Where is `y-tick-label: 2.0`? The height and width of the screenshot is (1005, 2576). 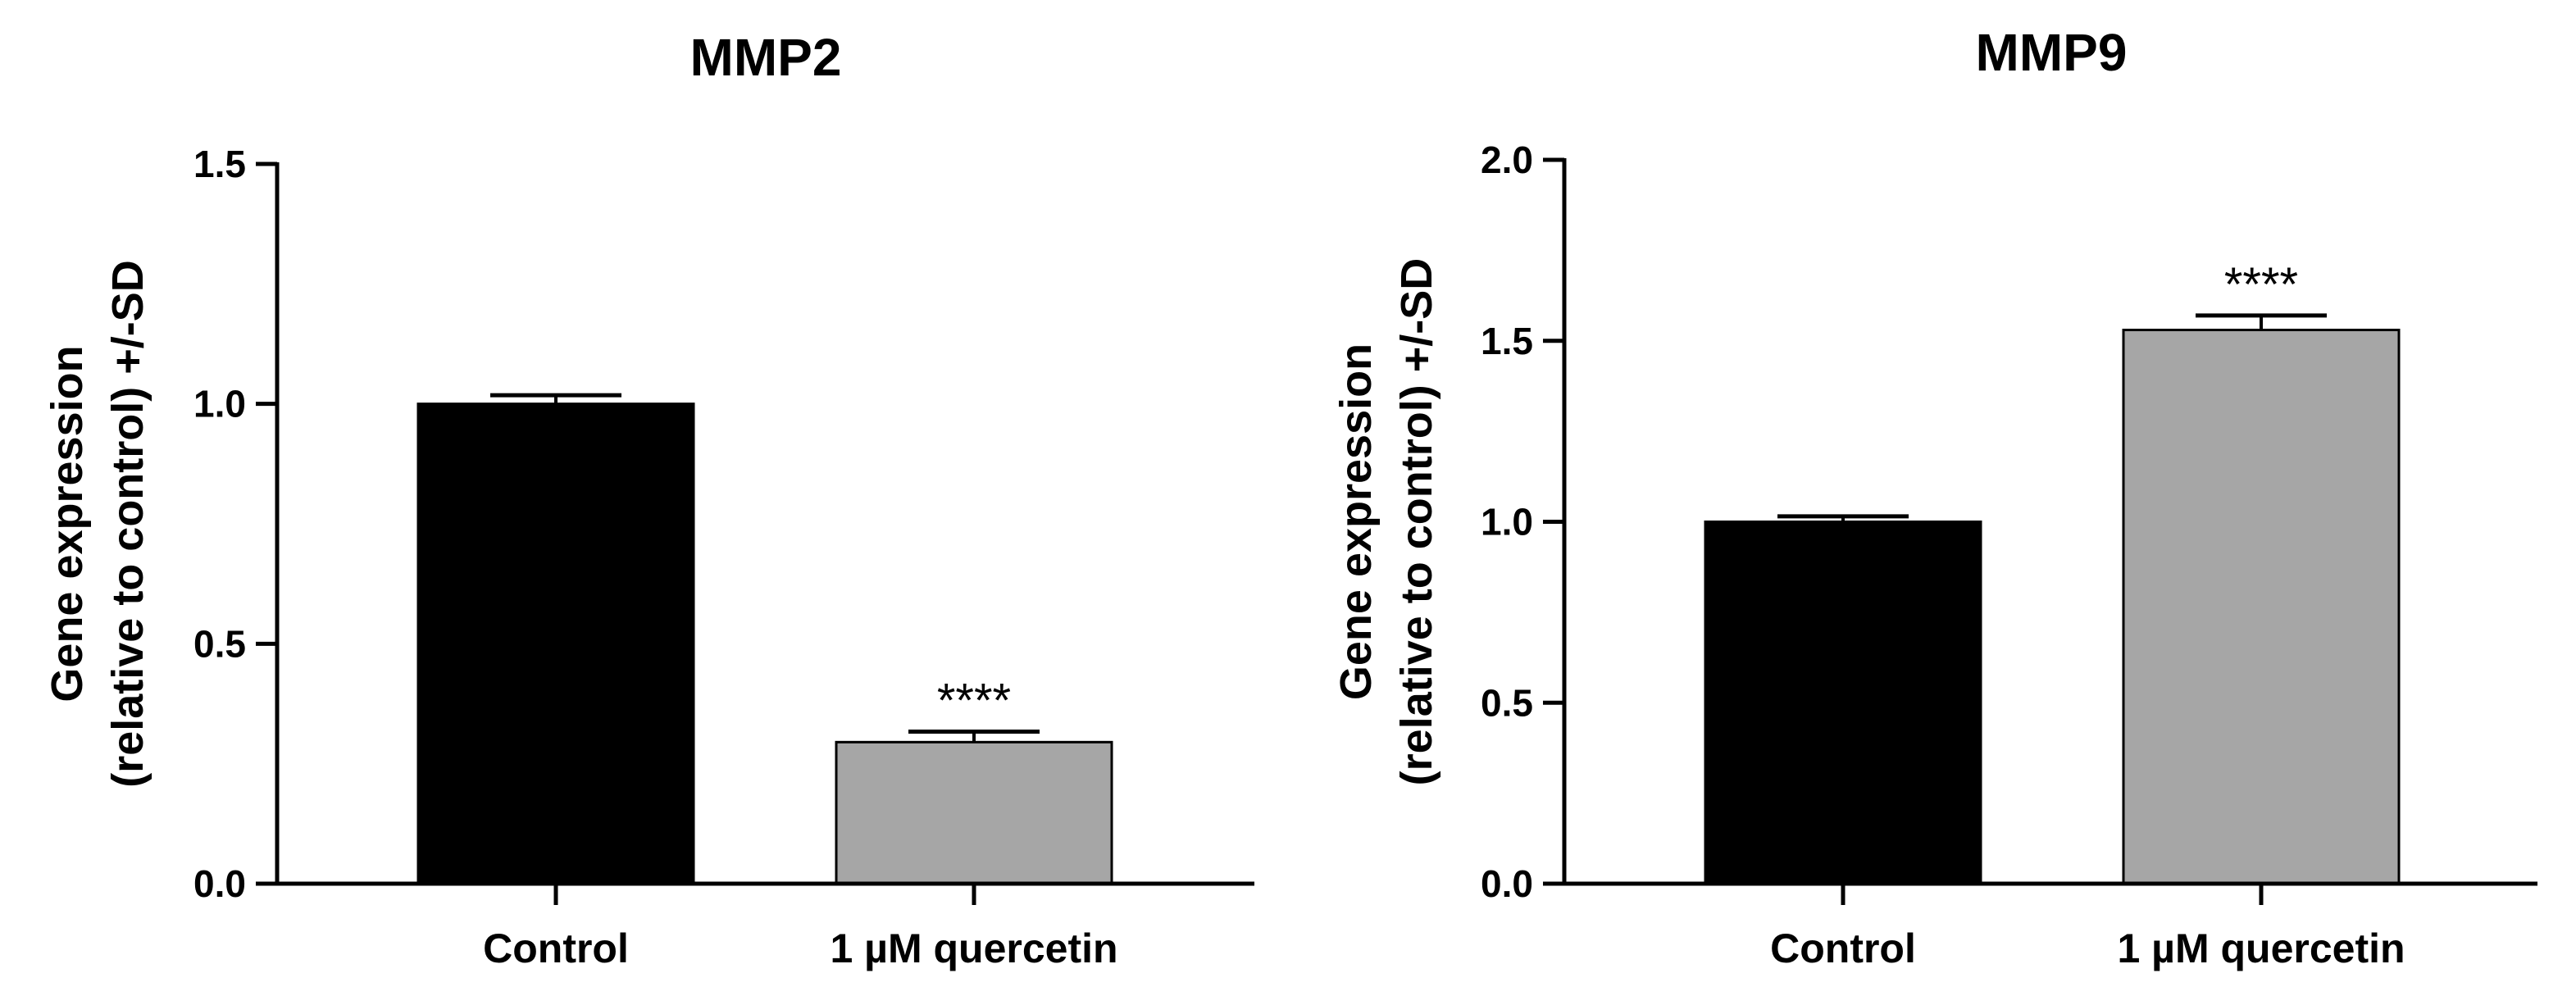
y-tick-label: 2.0 is located at coordinates (1507, 160).